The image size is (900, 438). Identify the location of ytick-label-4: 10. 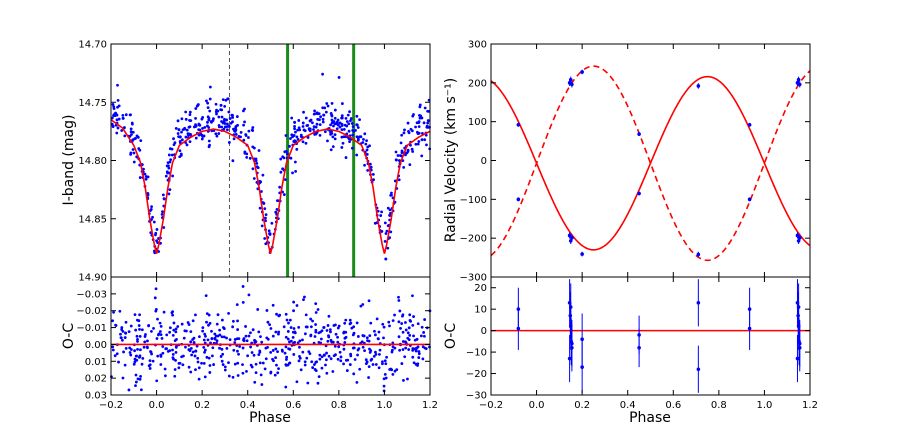
(480, 310).